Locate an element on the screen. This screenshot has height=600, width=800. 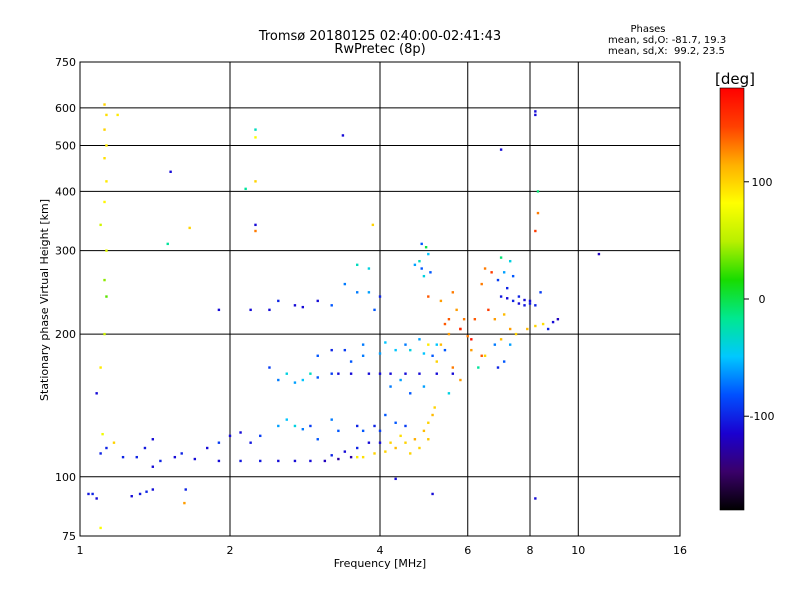
x-tick-label: 16 is located at coordinates (680, 550).